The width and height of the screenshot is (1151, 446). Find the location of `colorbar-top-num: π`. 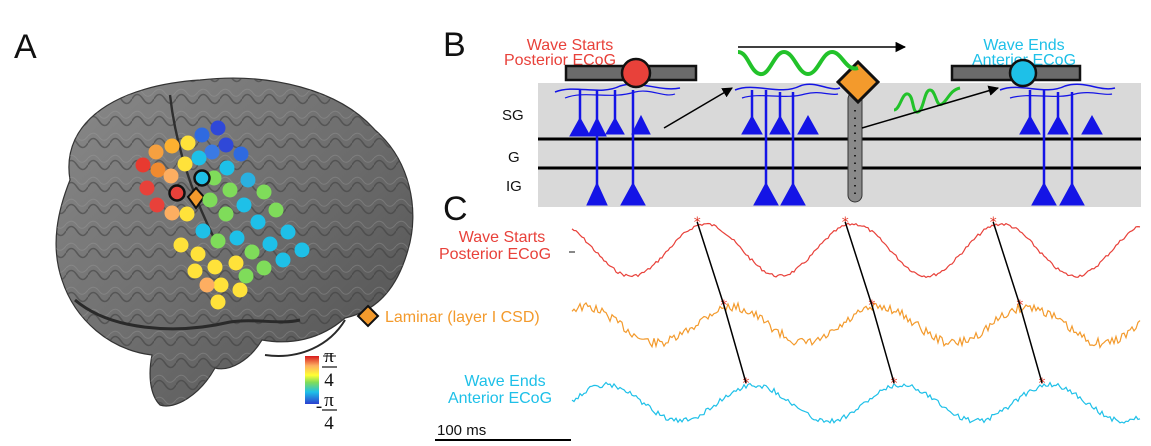

colorbar-top-num: π is located at coordinates (329, 356).